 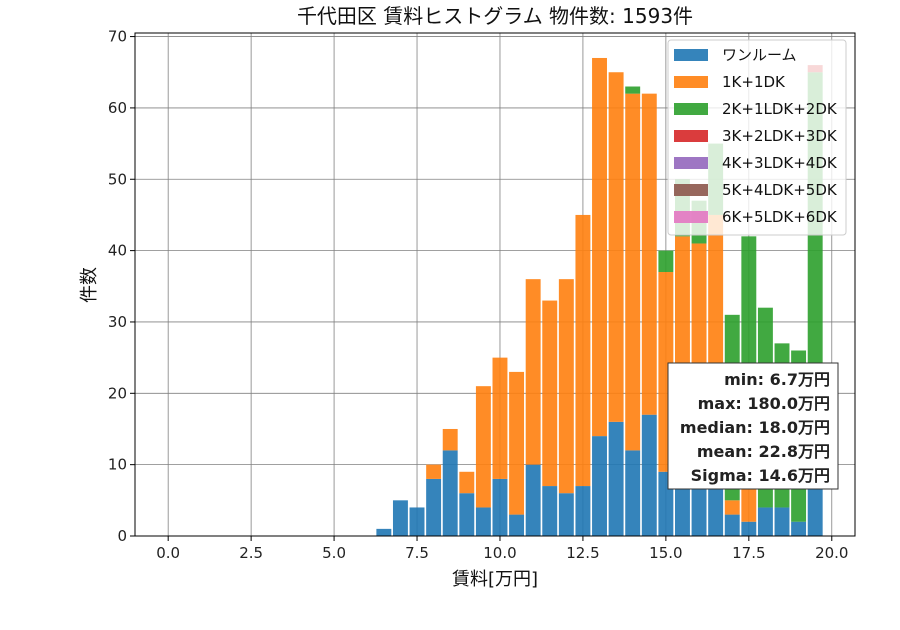 What do you see at coordinates (764, 403) in the screenshot?
I see `stats-line: max: 180.0万円` at bounding box center [764, 403].